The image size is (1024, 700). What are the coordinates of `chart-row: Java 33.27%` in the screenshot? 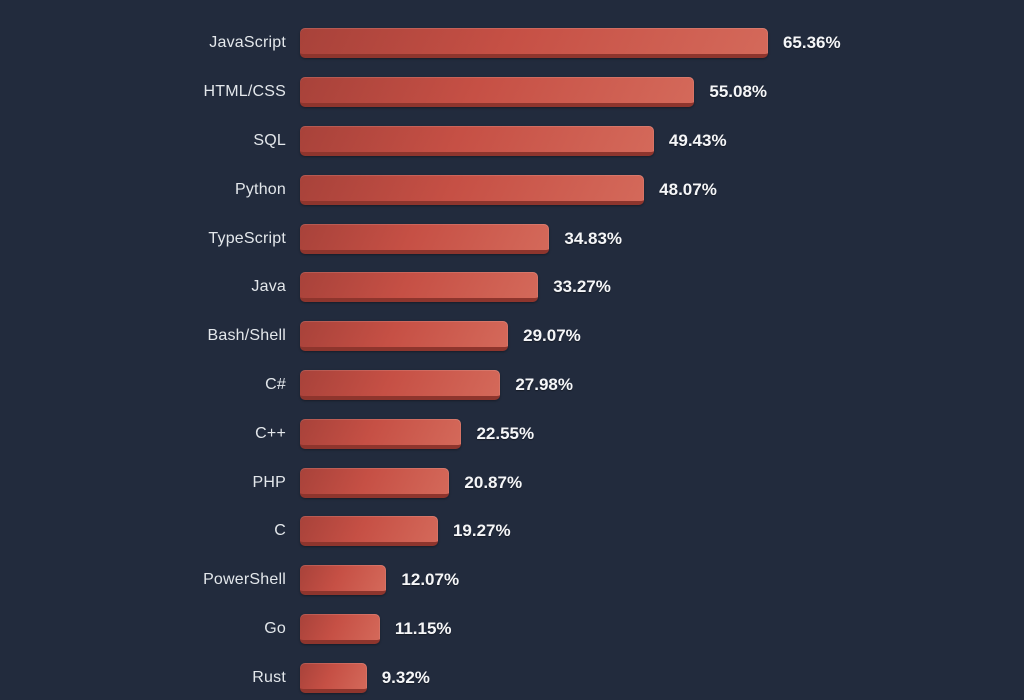 It's located at (512, 287).